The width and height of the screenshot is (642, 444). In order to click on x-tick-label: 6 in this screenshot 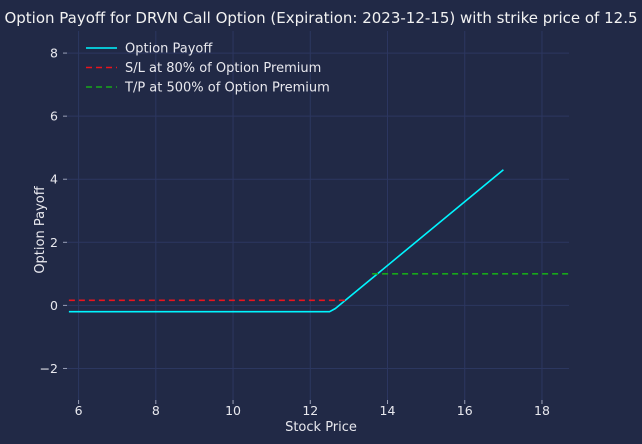, I will do `click(79, 410)`.